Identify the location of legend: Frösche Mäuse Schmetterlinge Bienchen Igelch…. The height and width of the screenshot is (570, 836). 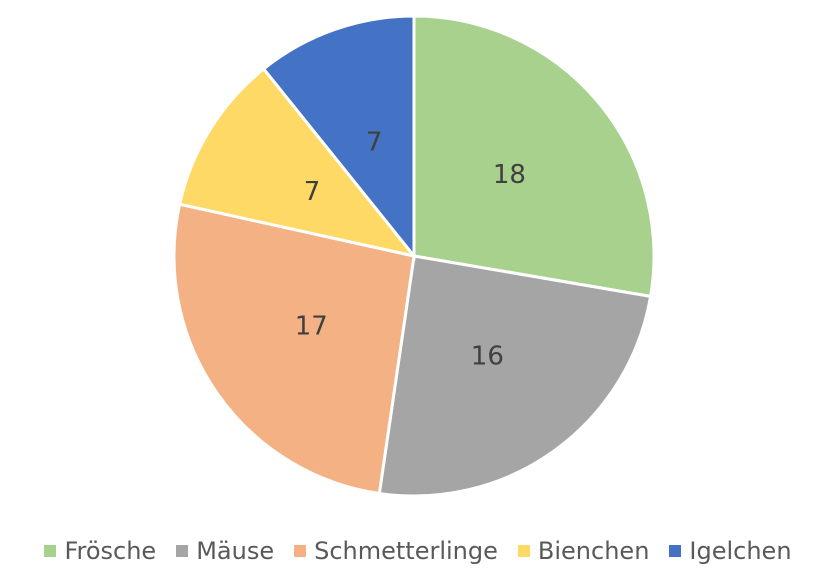
(418, 551).